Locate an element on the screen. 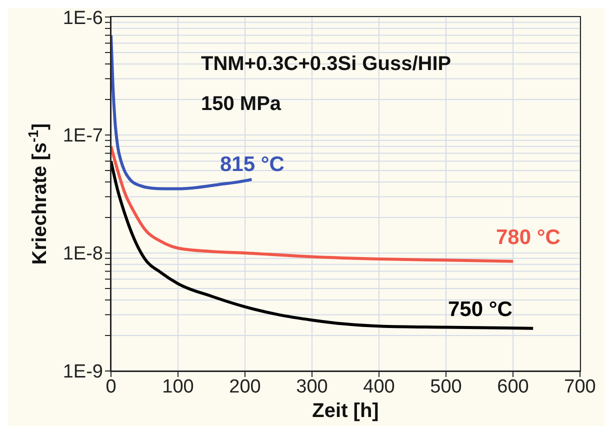 The width and height of the screenshot is (605, 434). text: TNM+0.3C+0.3Si Guss/HIP is located at coordinates (326, 64).